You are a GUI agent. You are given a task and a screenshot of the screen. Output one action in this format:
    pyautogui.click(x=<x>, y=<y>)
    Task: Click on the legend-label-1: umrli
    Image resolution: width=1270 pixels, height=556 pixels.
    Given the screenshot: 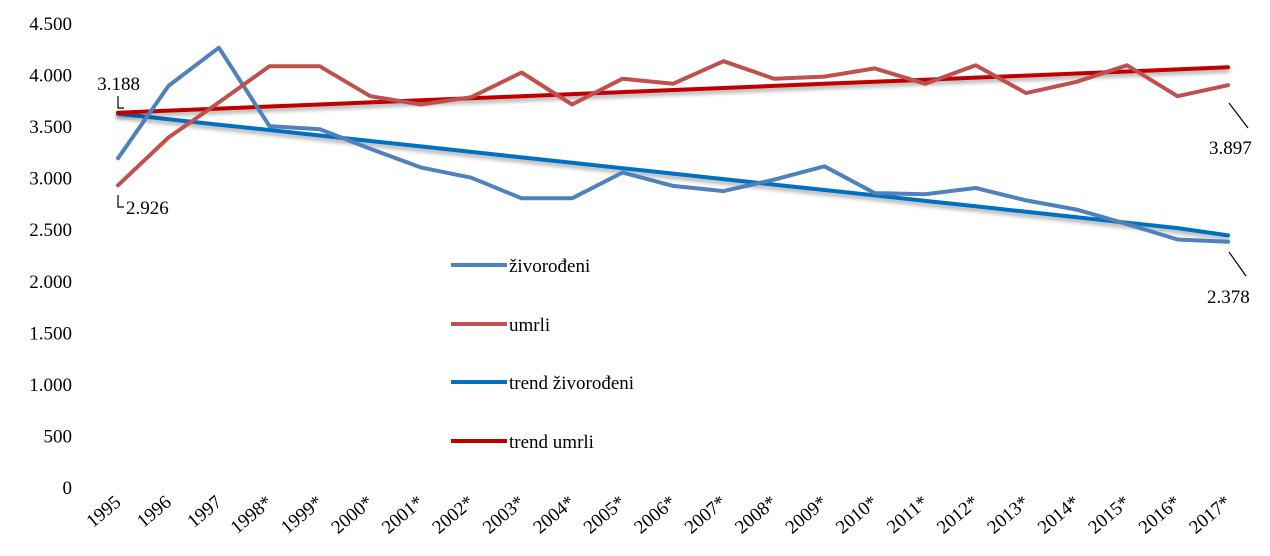 What is the action you would take?
    pyautogui.click(x=529, y=325)
    